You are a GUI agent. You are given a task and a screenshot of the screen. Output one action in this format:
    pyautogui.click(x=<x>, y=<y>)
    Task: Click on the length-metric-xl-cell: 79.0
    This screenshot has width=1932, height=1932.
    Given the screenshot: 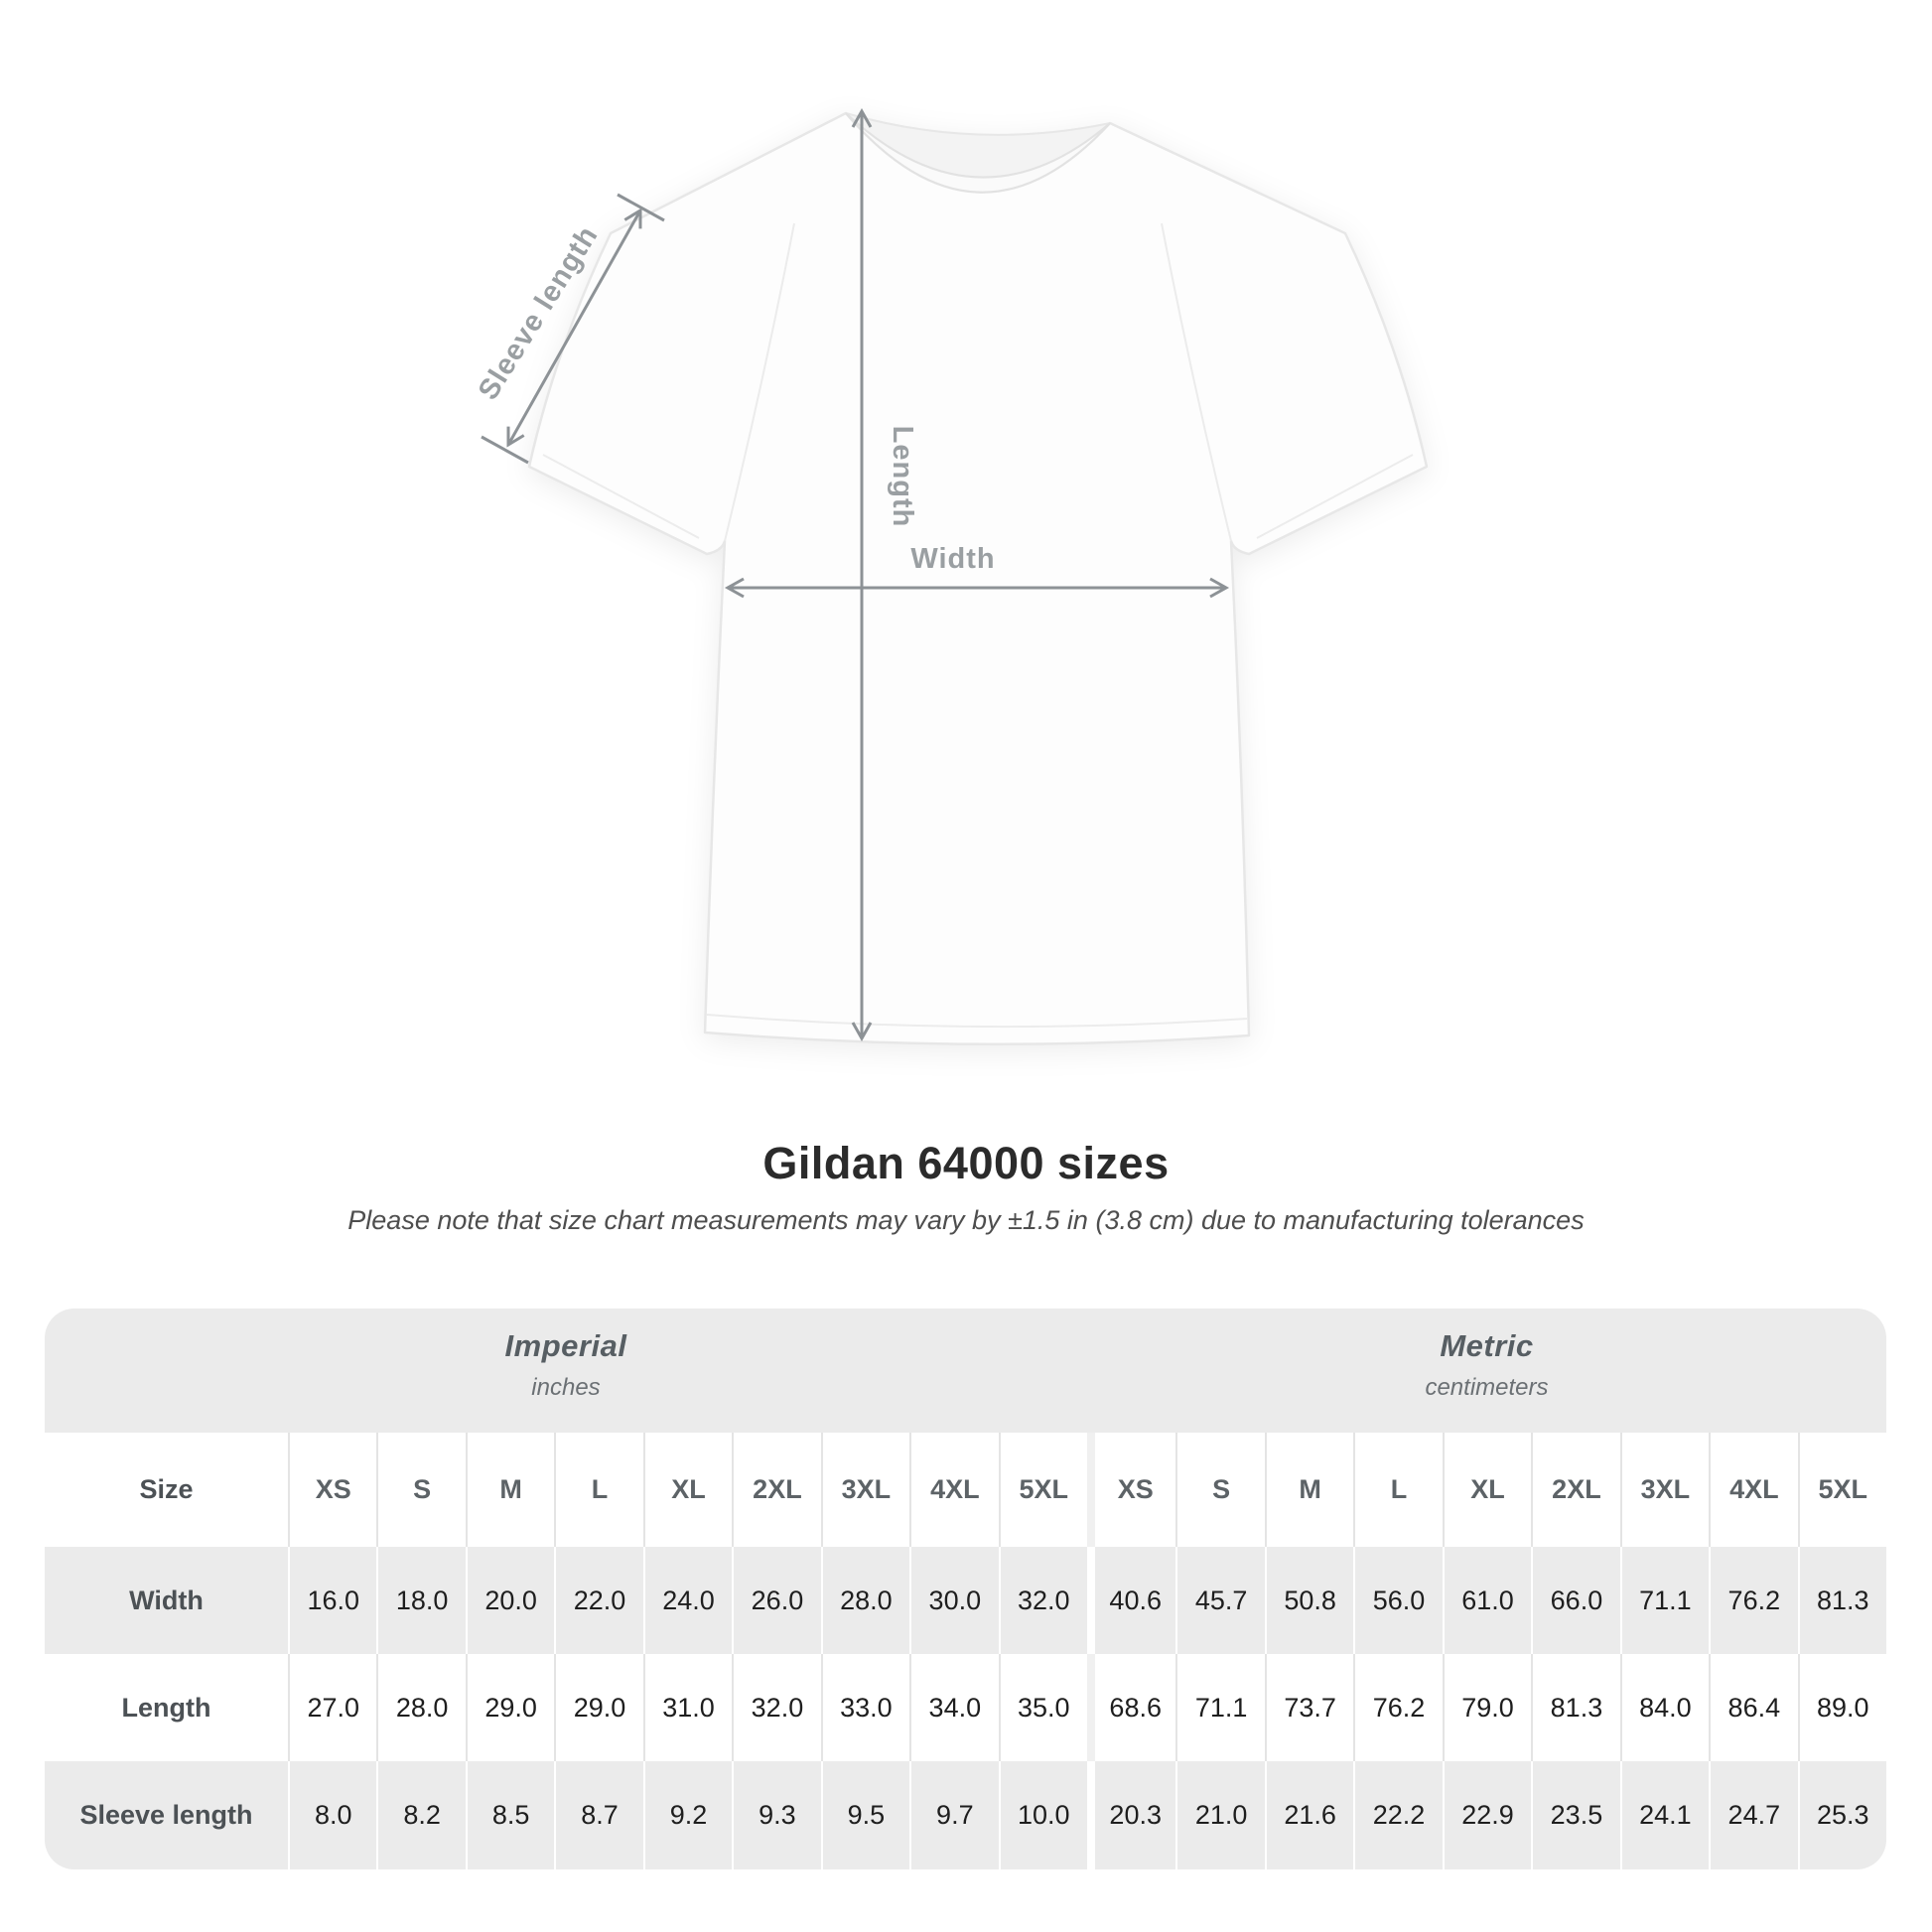 What is the action you would take?
    pyautogui.click(x=1487, y=1708)
    